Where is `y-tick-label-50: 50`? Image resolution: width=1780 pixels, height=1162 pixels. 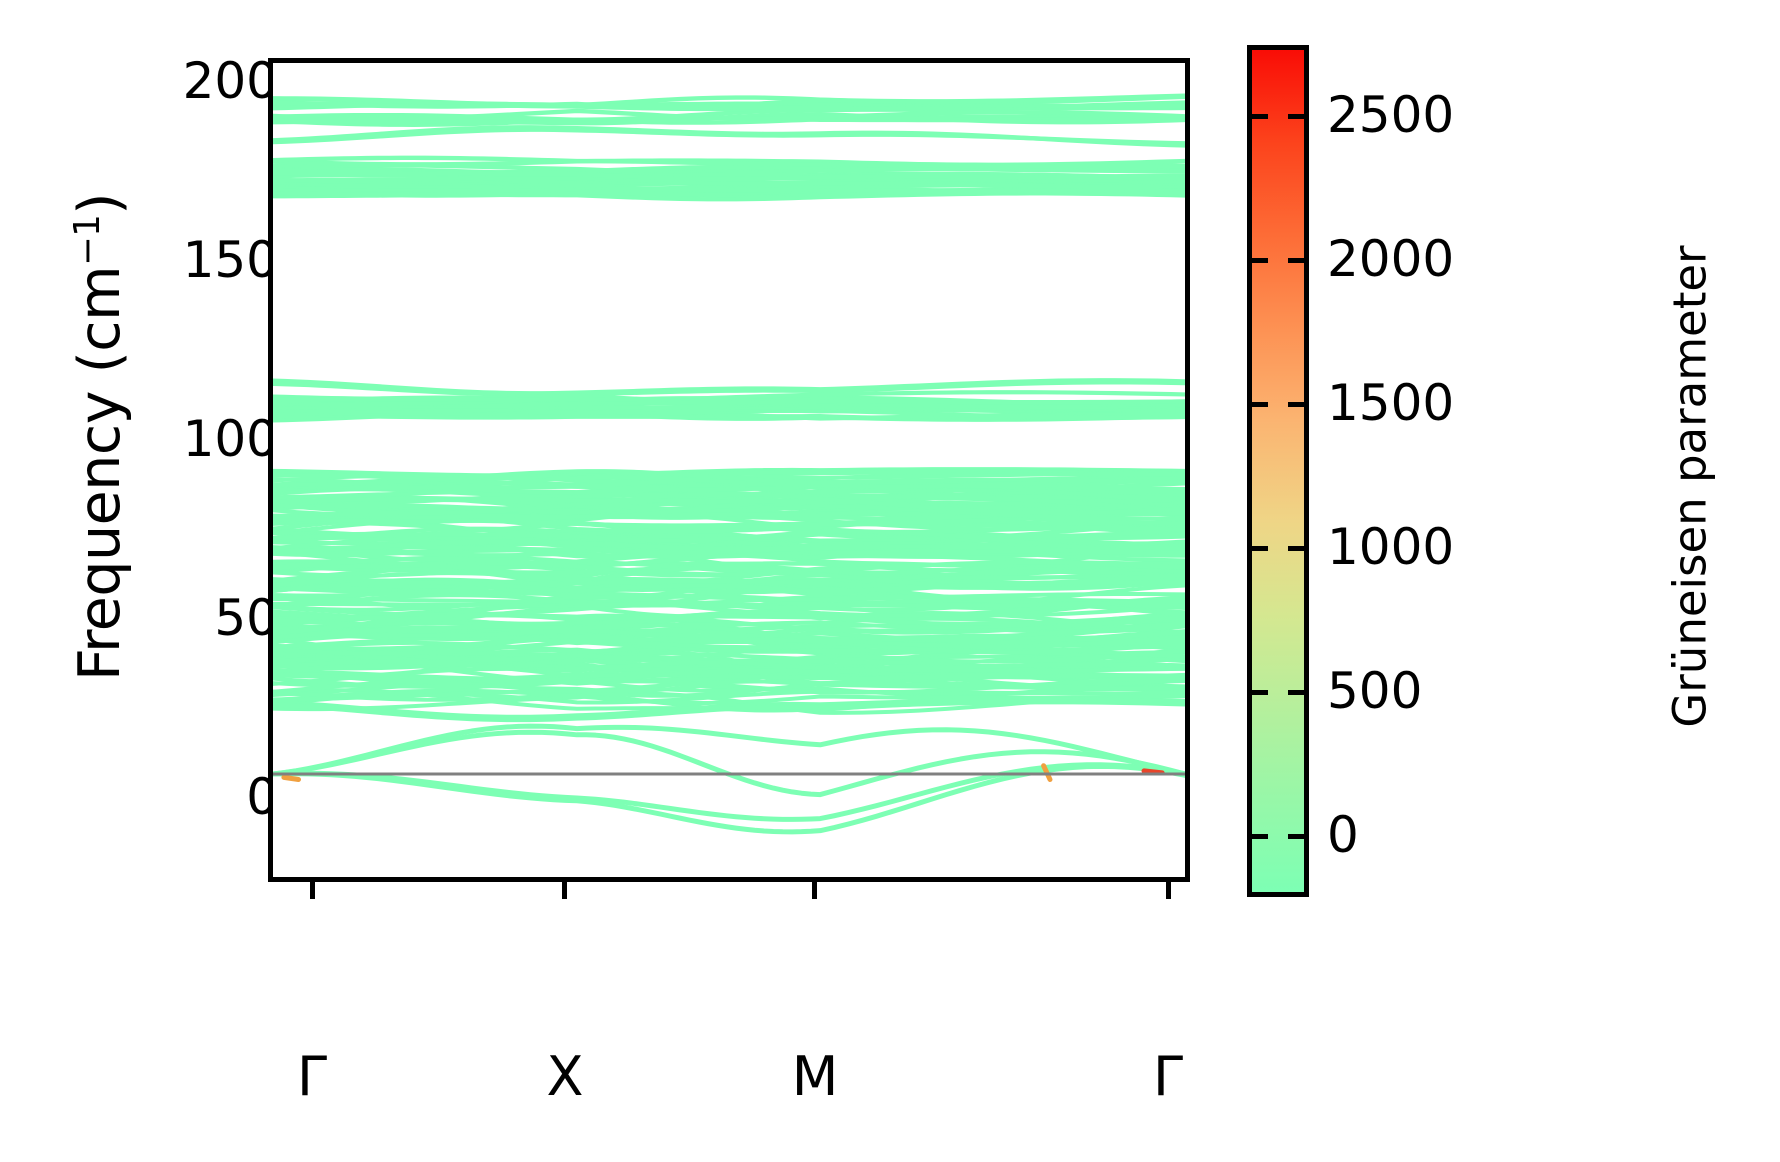 y-tick-label-50: 50 is located at coordinates (246, 618).